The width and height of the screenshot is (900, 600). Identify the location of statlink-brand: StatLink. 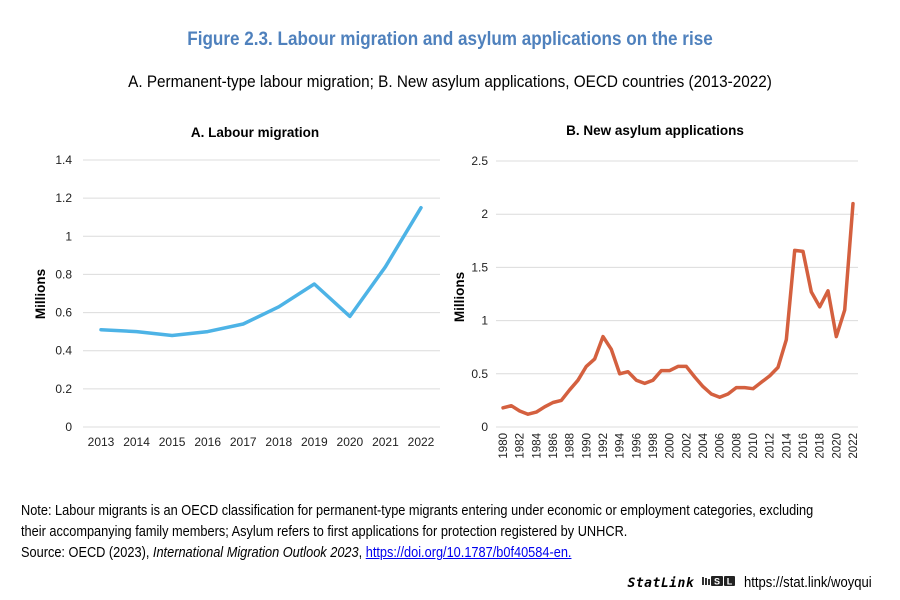
(661, 583).